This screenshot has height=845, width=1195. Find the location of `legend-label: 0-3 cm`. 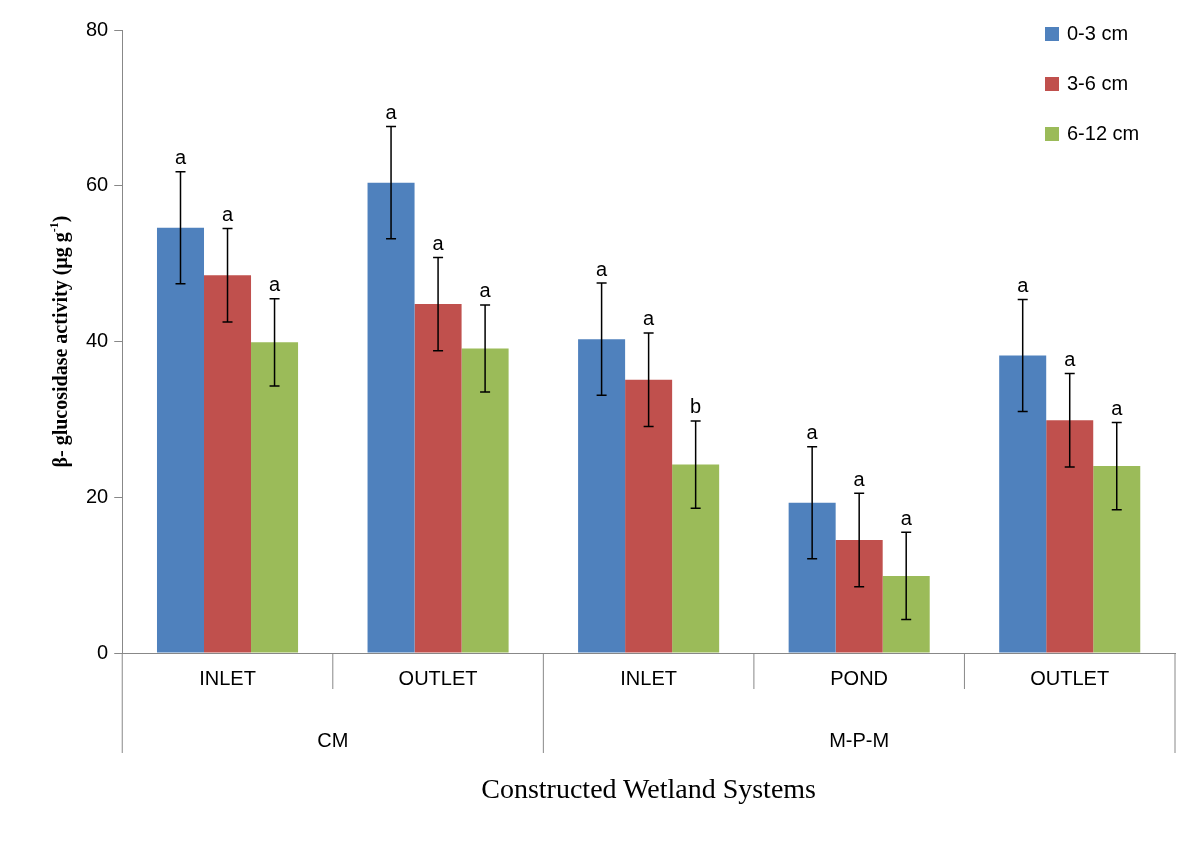

legend-label: 0-3 cm is located at coordinates (1098, 32).